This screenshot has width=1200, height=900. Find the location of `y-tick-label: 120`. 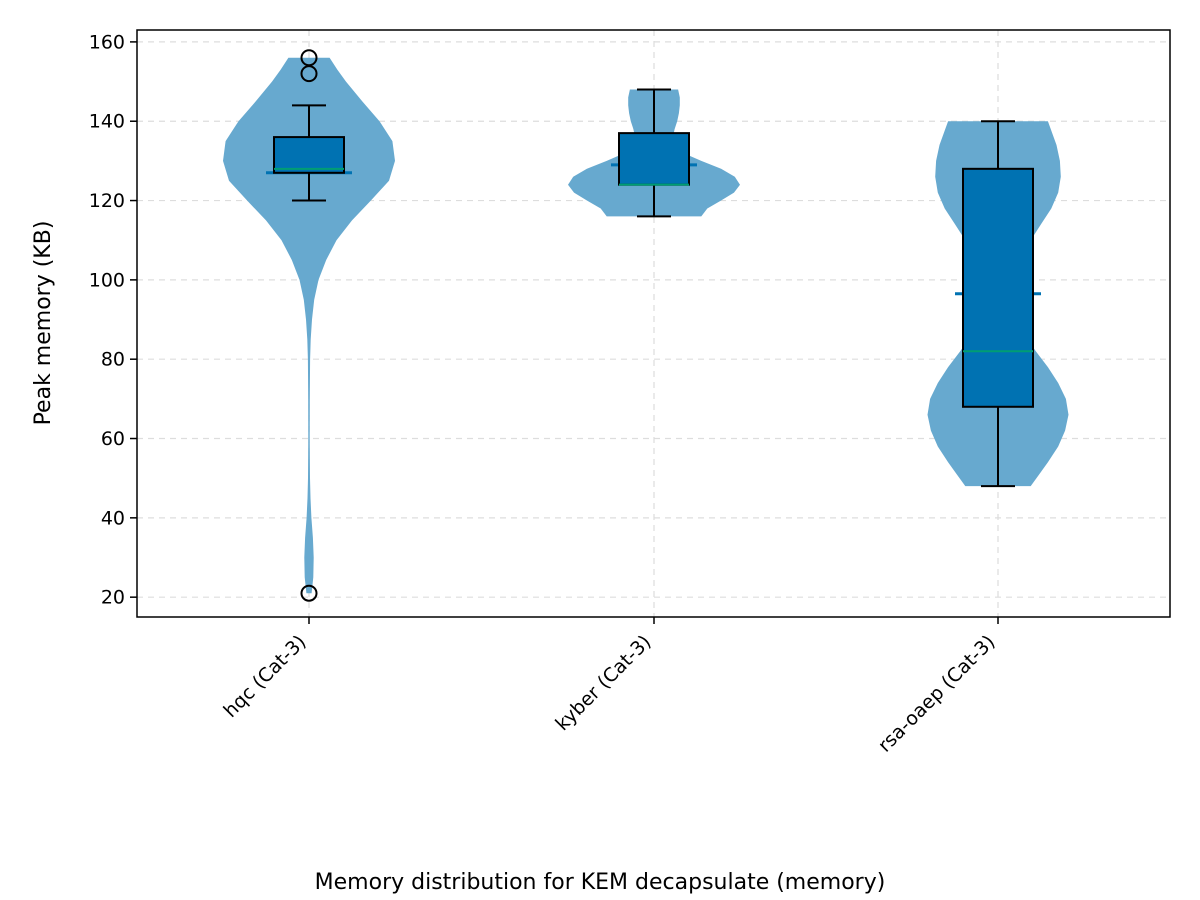

y-tick-label: 120 is located at coordinates (107, 201).